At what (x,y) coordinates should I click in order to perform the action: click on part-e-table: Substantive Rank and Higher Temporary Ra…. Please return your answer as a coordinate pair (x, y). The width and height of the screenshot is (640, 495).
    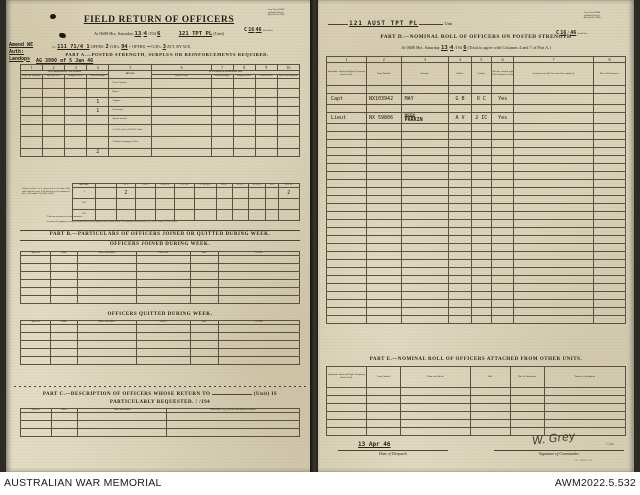
    Looking at the image, I should click on (476, 401).